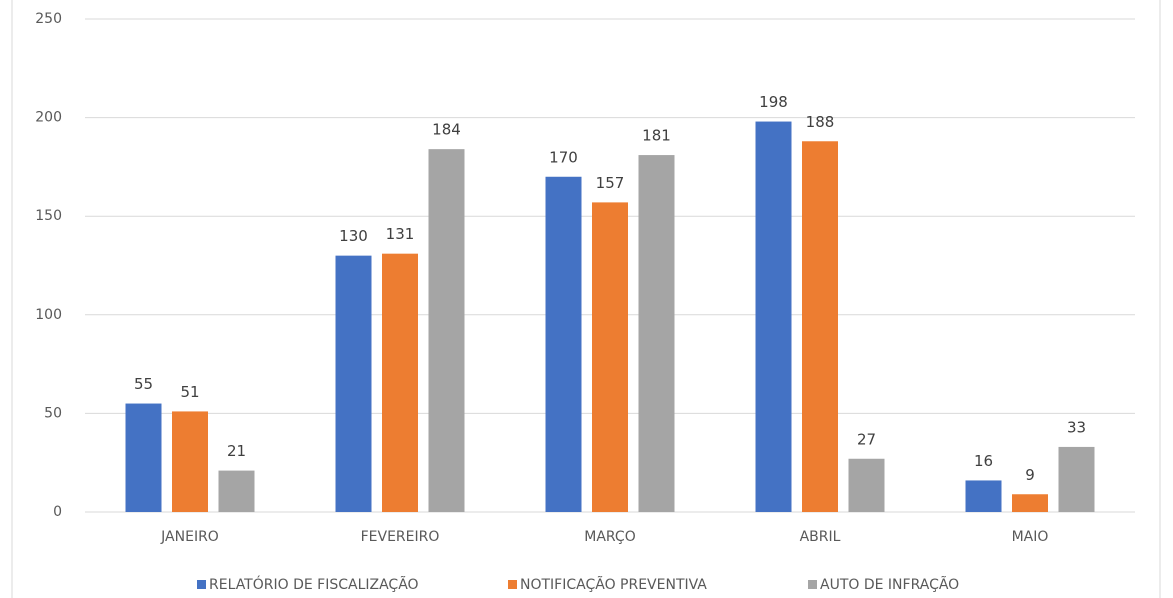  I want to click on y-tick-label: 150, so click(48, 216).